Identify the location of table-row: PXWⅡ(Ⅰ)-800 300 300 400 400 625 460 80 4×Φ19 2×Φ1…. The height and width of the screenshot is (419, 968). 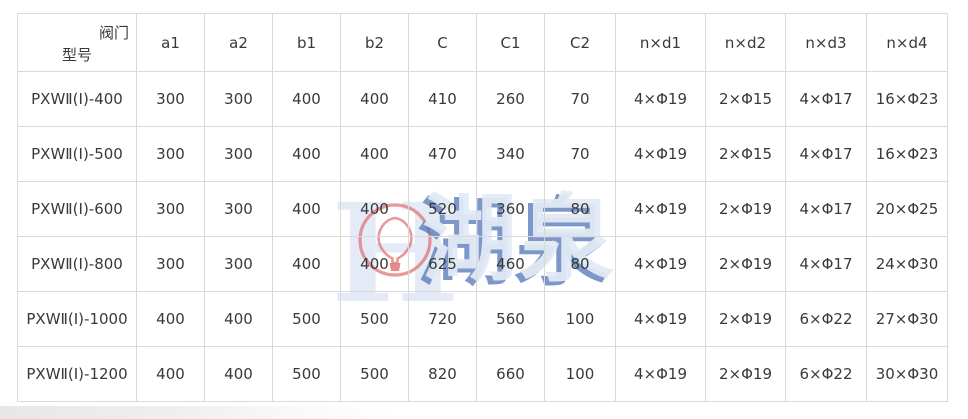
(482, 264).